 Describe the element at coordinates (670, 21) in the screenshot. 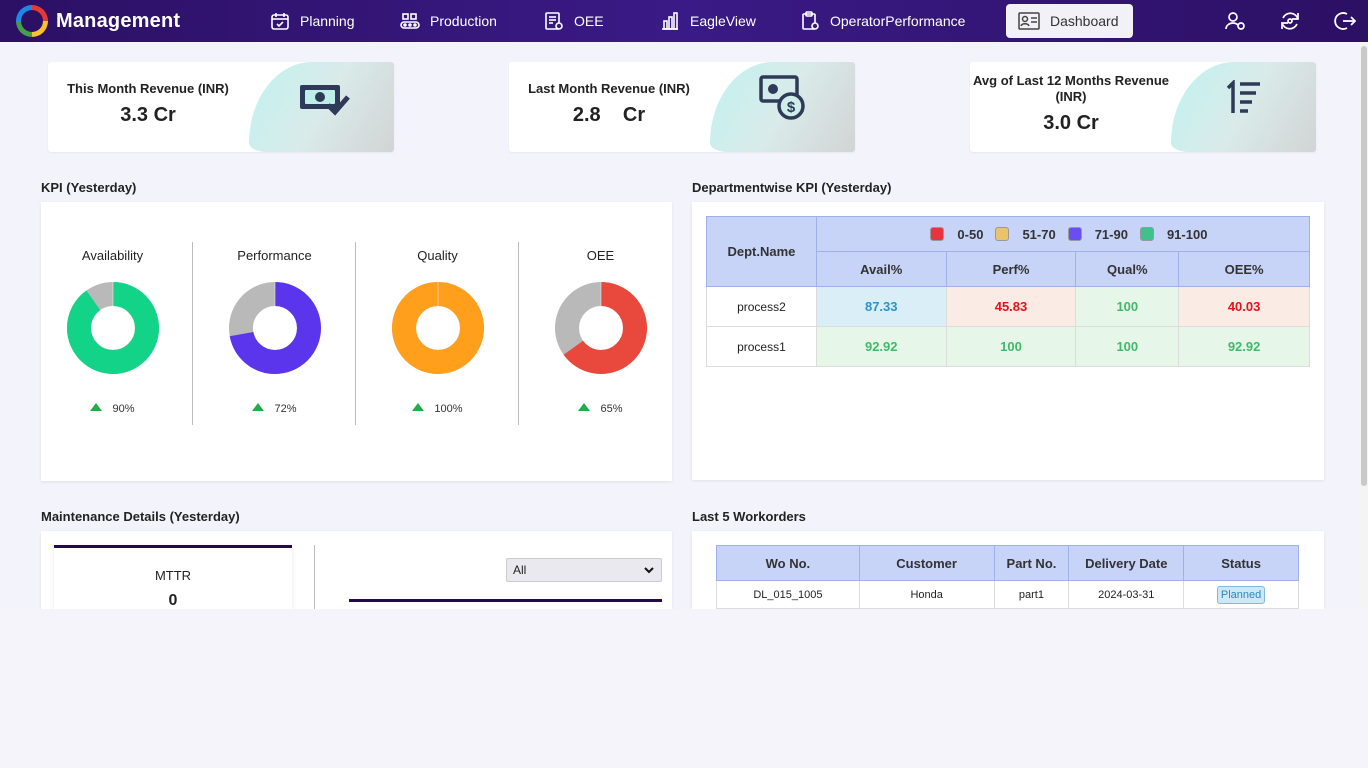

I see `bar-chart-icon` at that location.